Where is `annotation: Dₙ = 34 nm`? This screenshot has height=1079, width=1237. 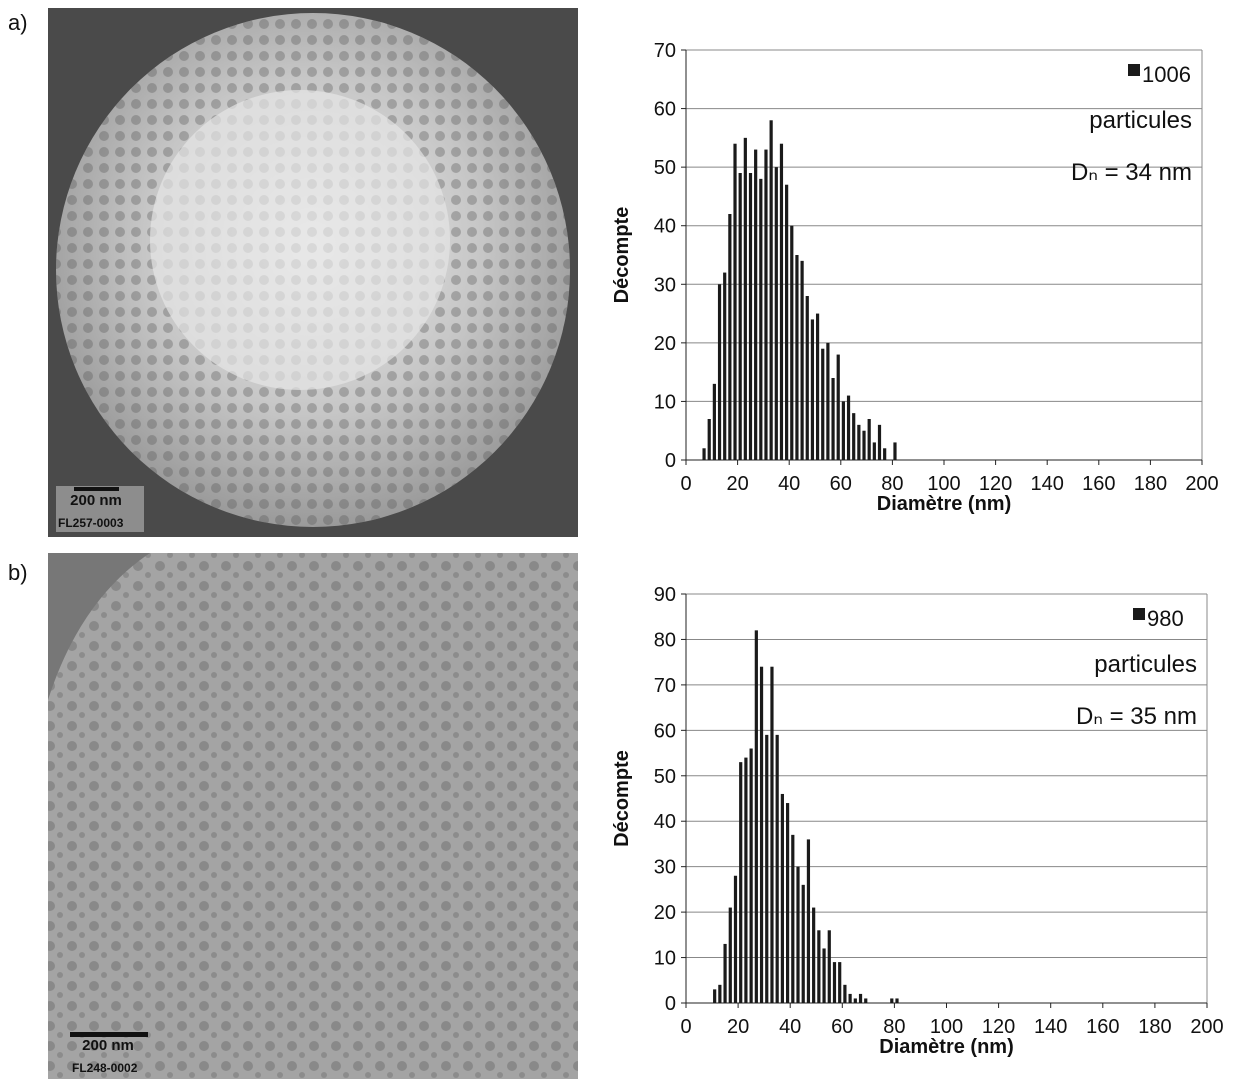
annotation: Dₙ = 34 nm is located at coordinates (1131, 172).